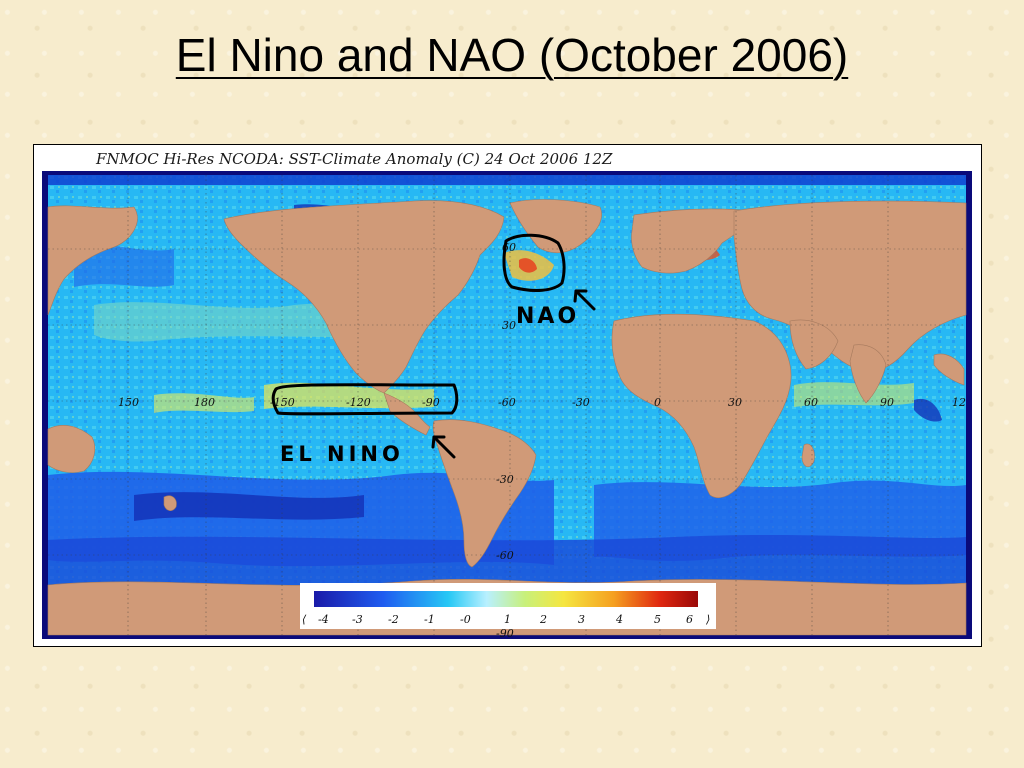 The height and width of the screenshot is (768, 1024). What do you see at coordinates (735, 402) in the screenshot?
I see `lon-label: 30` at bounding box center [735, 402].